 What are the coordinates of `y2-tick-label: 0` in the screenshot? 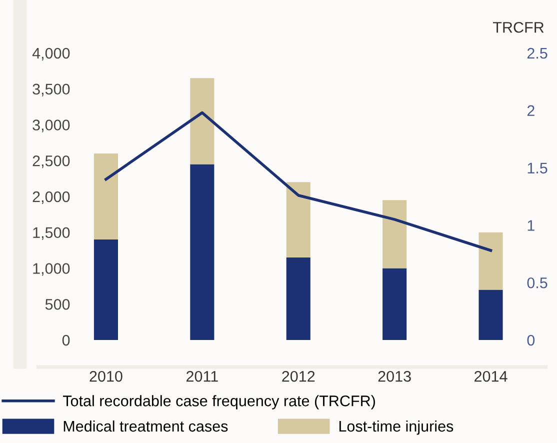 It's located at (531, 340).